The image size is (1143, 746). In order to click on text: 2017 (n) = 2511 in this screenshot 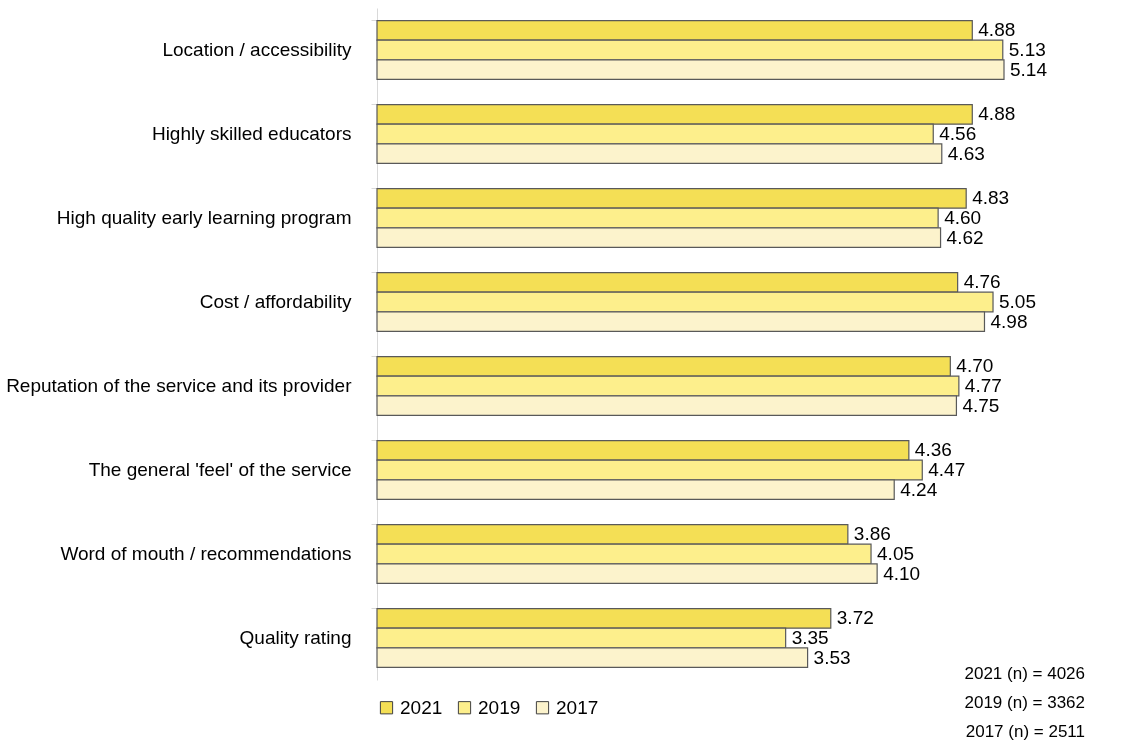, I will do `click(1025, 731)`.